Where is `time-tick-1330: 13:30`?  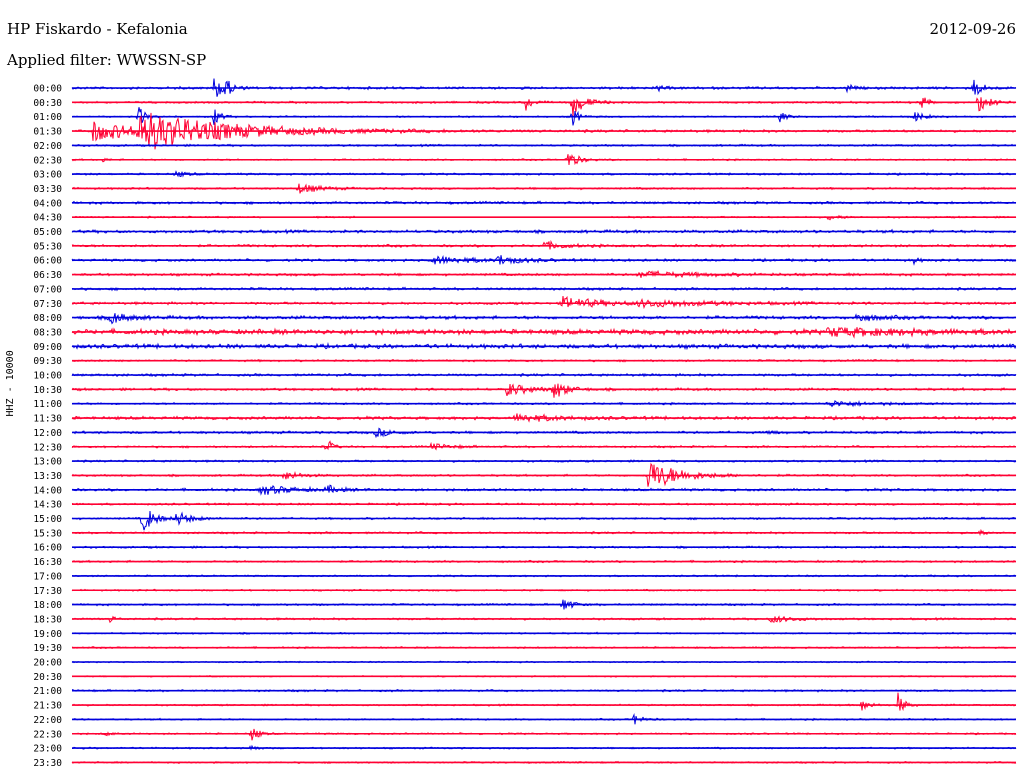
time-tick-1330: 13:30 is located at coordinates (47, 476).